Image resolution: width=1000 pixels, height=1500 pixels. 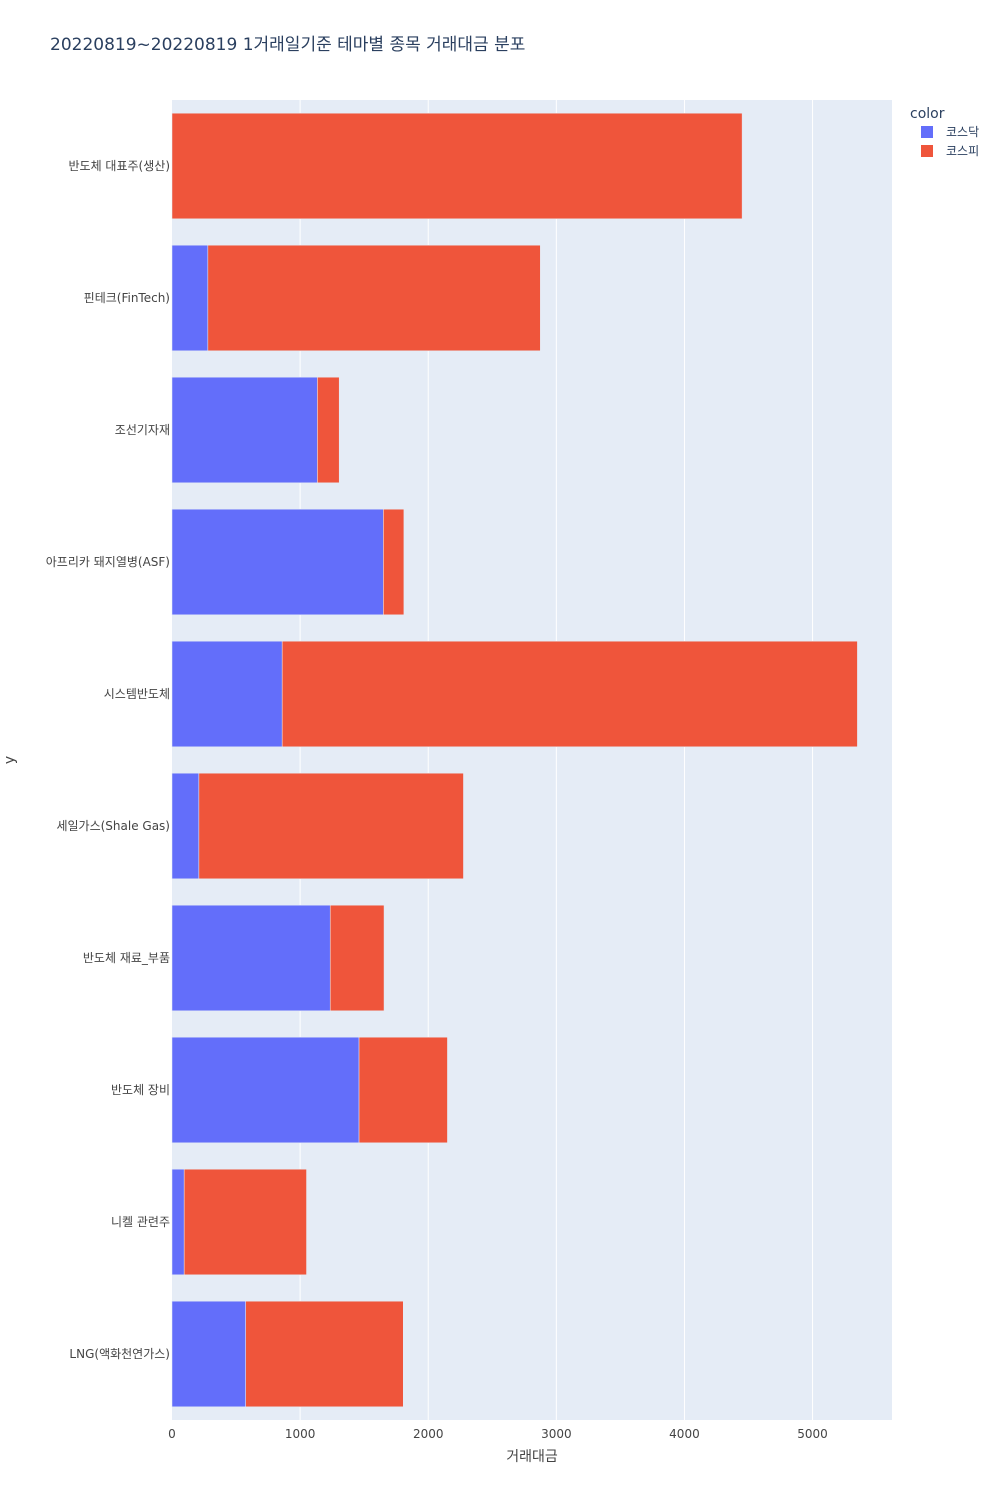 What do you see at coordinates (142, 430) in the screenshot?
I see `y-tick-label: 조선기자재` at bounding box center [142, 430].